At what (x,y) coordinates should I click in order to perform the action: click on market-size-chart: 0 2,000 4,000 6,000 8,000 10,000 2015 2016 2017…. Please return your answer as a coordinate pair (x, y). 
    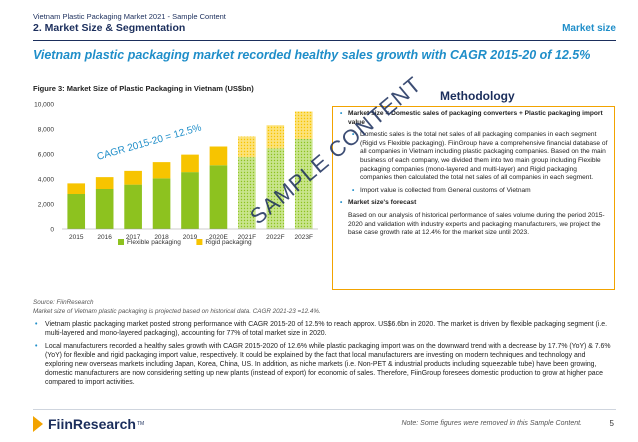
    Looking at the image, I should click on (176, 174).